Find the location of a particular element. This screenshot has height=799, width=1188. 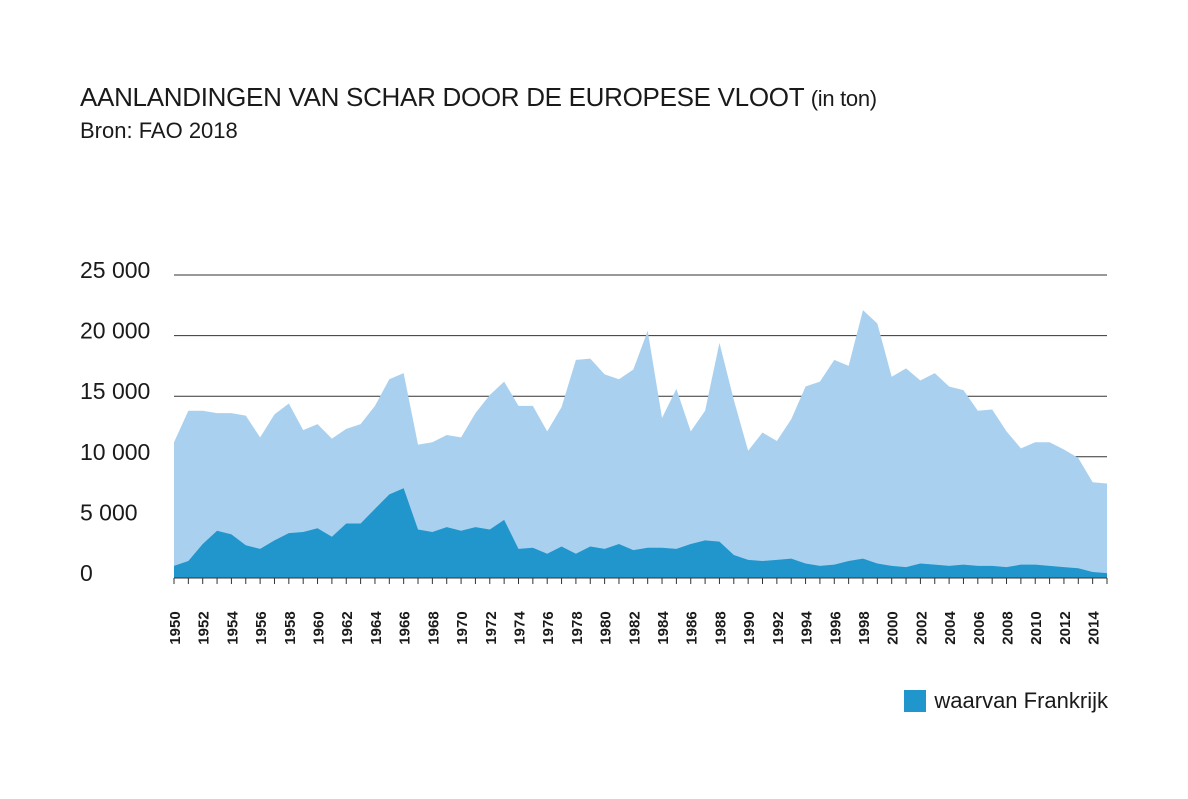

legend: waarvan Frankrijk is located at coordinates (1006, 701).